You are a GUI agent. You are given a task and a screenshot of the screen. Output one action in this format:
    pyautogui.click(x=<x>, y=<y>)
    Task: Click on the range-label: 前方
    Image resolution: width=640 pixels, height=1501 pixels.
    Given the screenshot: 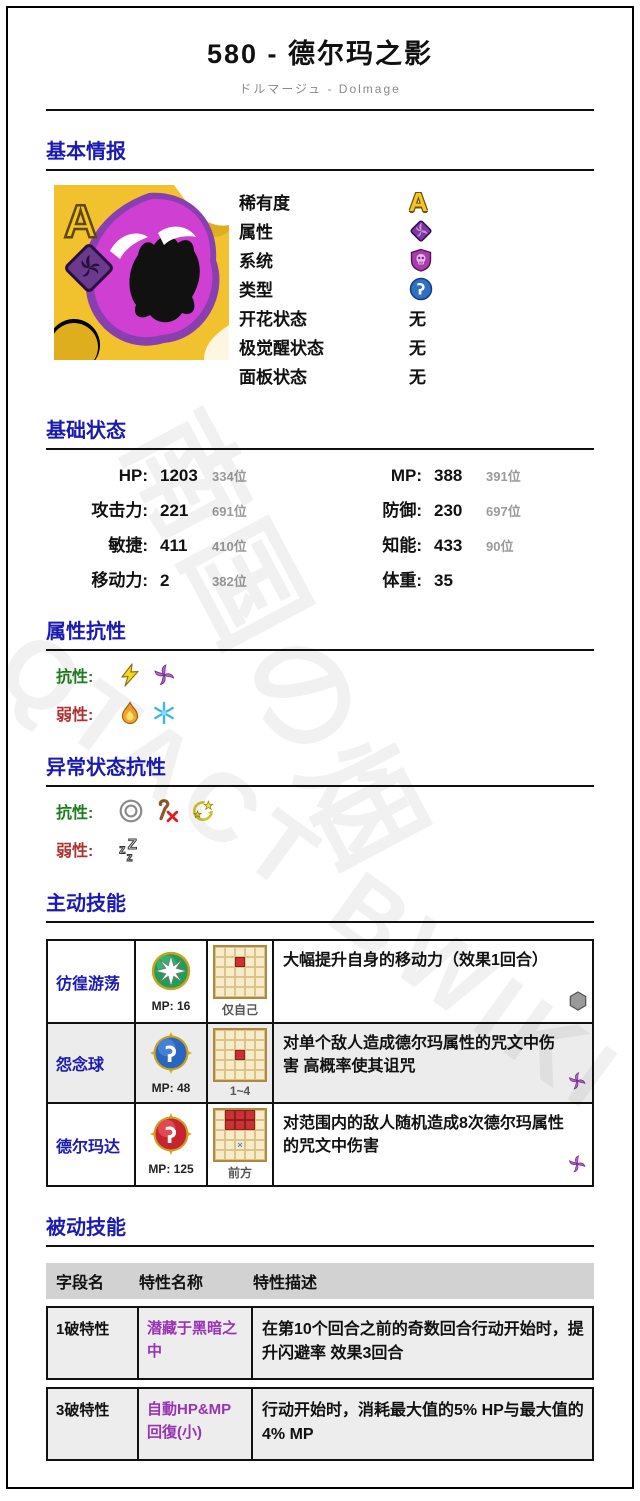 What is the action you would take?
    pyautogui.click(x=239, y=1173)
    